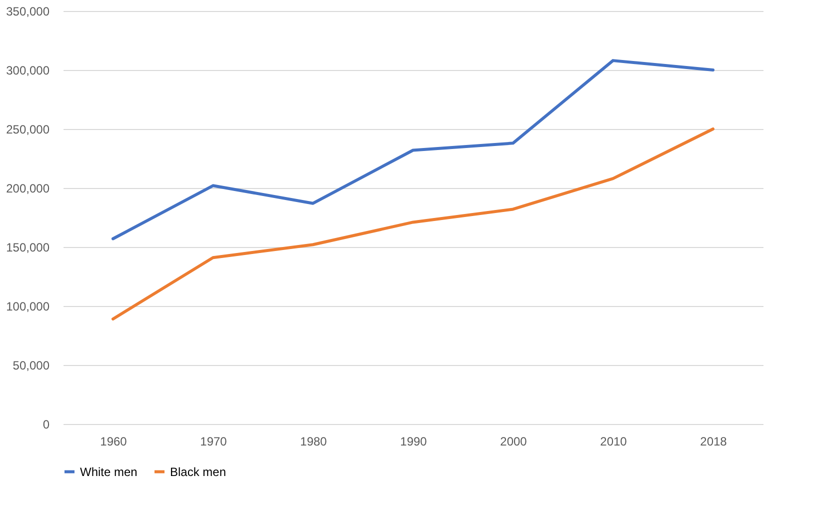 This screenshot has width=827, height=520. I want to click on x-tick-label: 2010, so click(614, 441).